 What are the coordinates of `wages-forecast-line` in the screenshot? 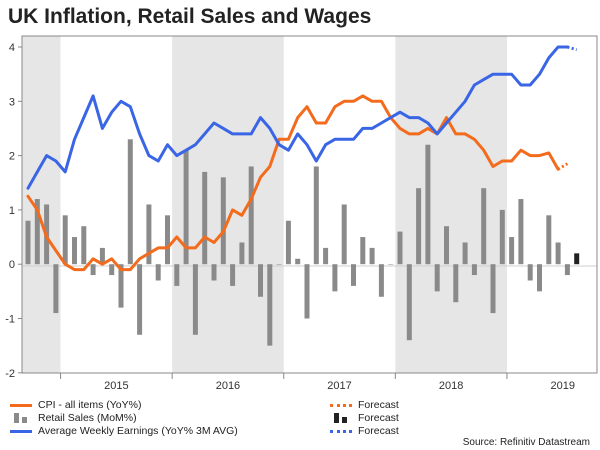 It's located at (572, 48).